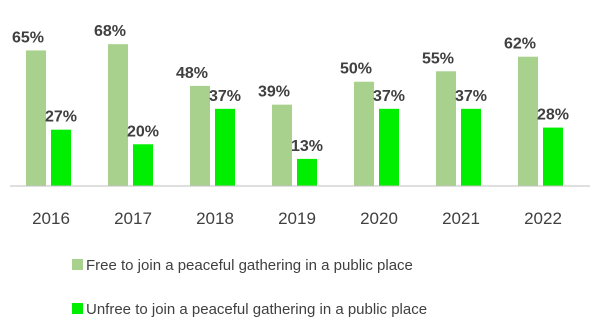 Image resolution: width=600 pixels, height=327 pixels. Describe the element at coordinates (225, 147) in the screenshot. I see `bar-unfree-2018` at that location.